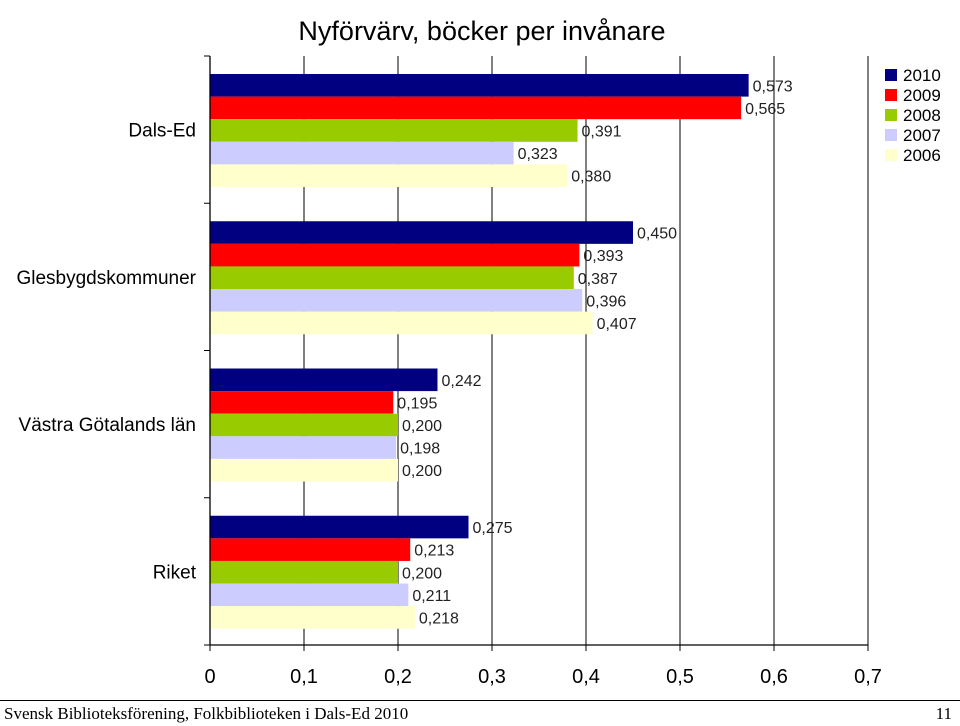 This screenshot has height=726, width=960. Describe the element at coordinates (304, 677) in the screenshot. I see `x-tick-label: 0,1` at that location.